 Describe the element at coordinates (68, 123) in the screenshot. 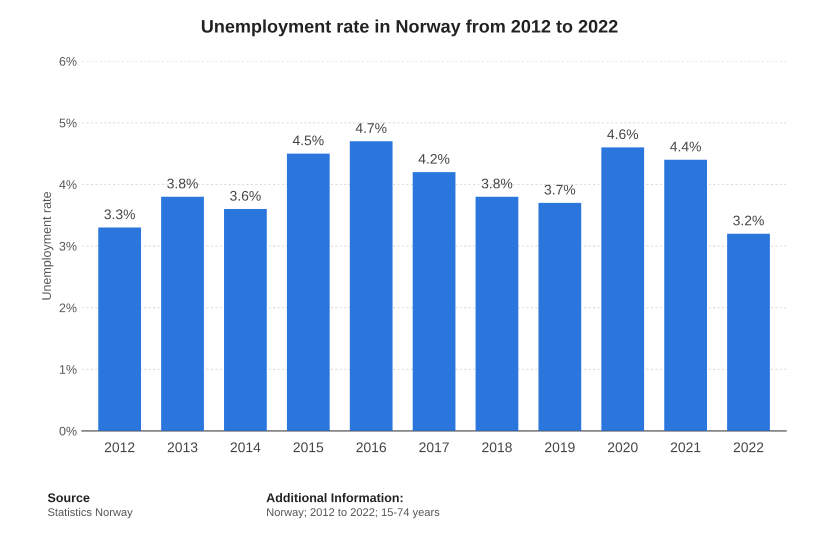

I see `y-tick-label: 5%` at that location.